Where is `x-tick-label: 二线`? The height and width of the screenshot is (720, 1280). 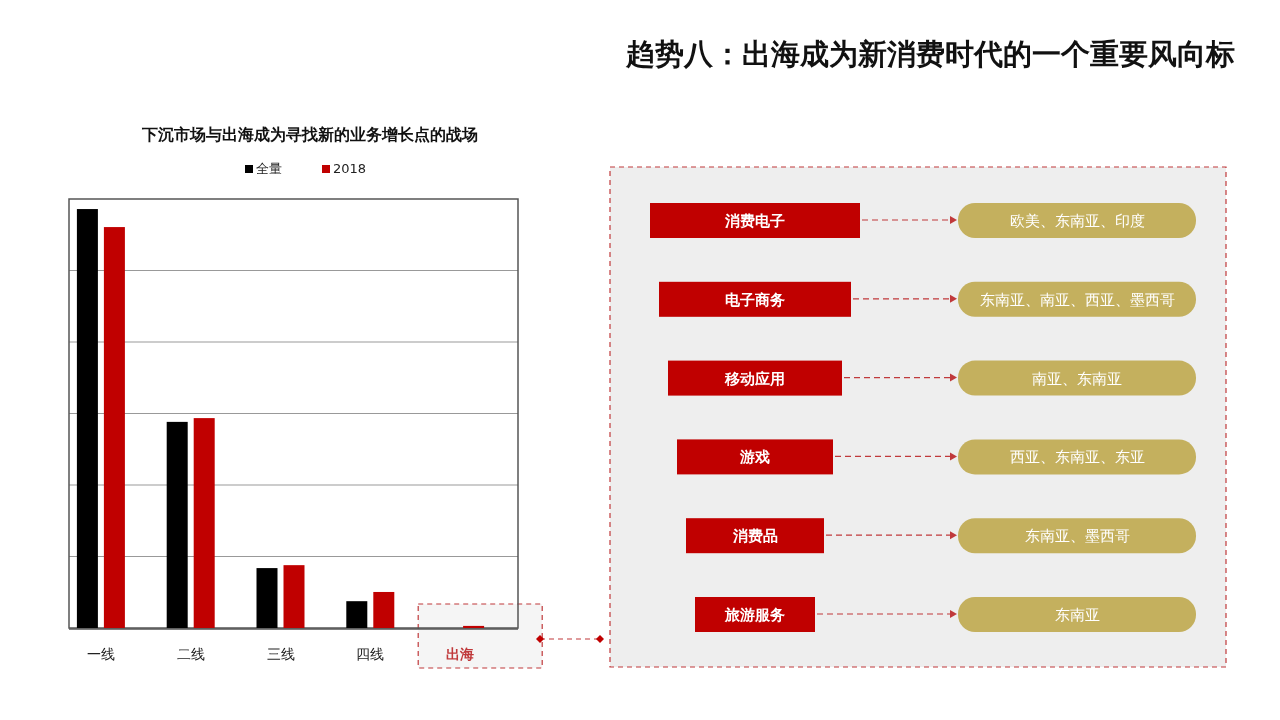 x-tick-label: 二线 is located at coordinates (190, 654).